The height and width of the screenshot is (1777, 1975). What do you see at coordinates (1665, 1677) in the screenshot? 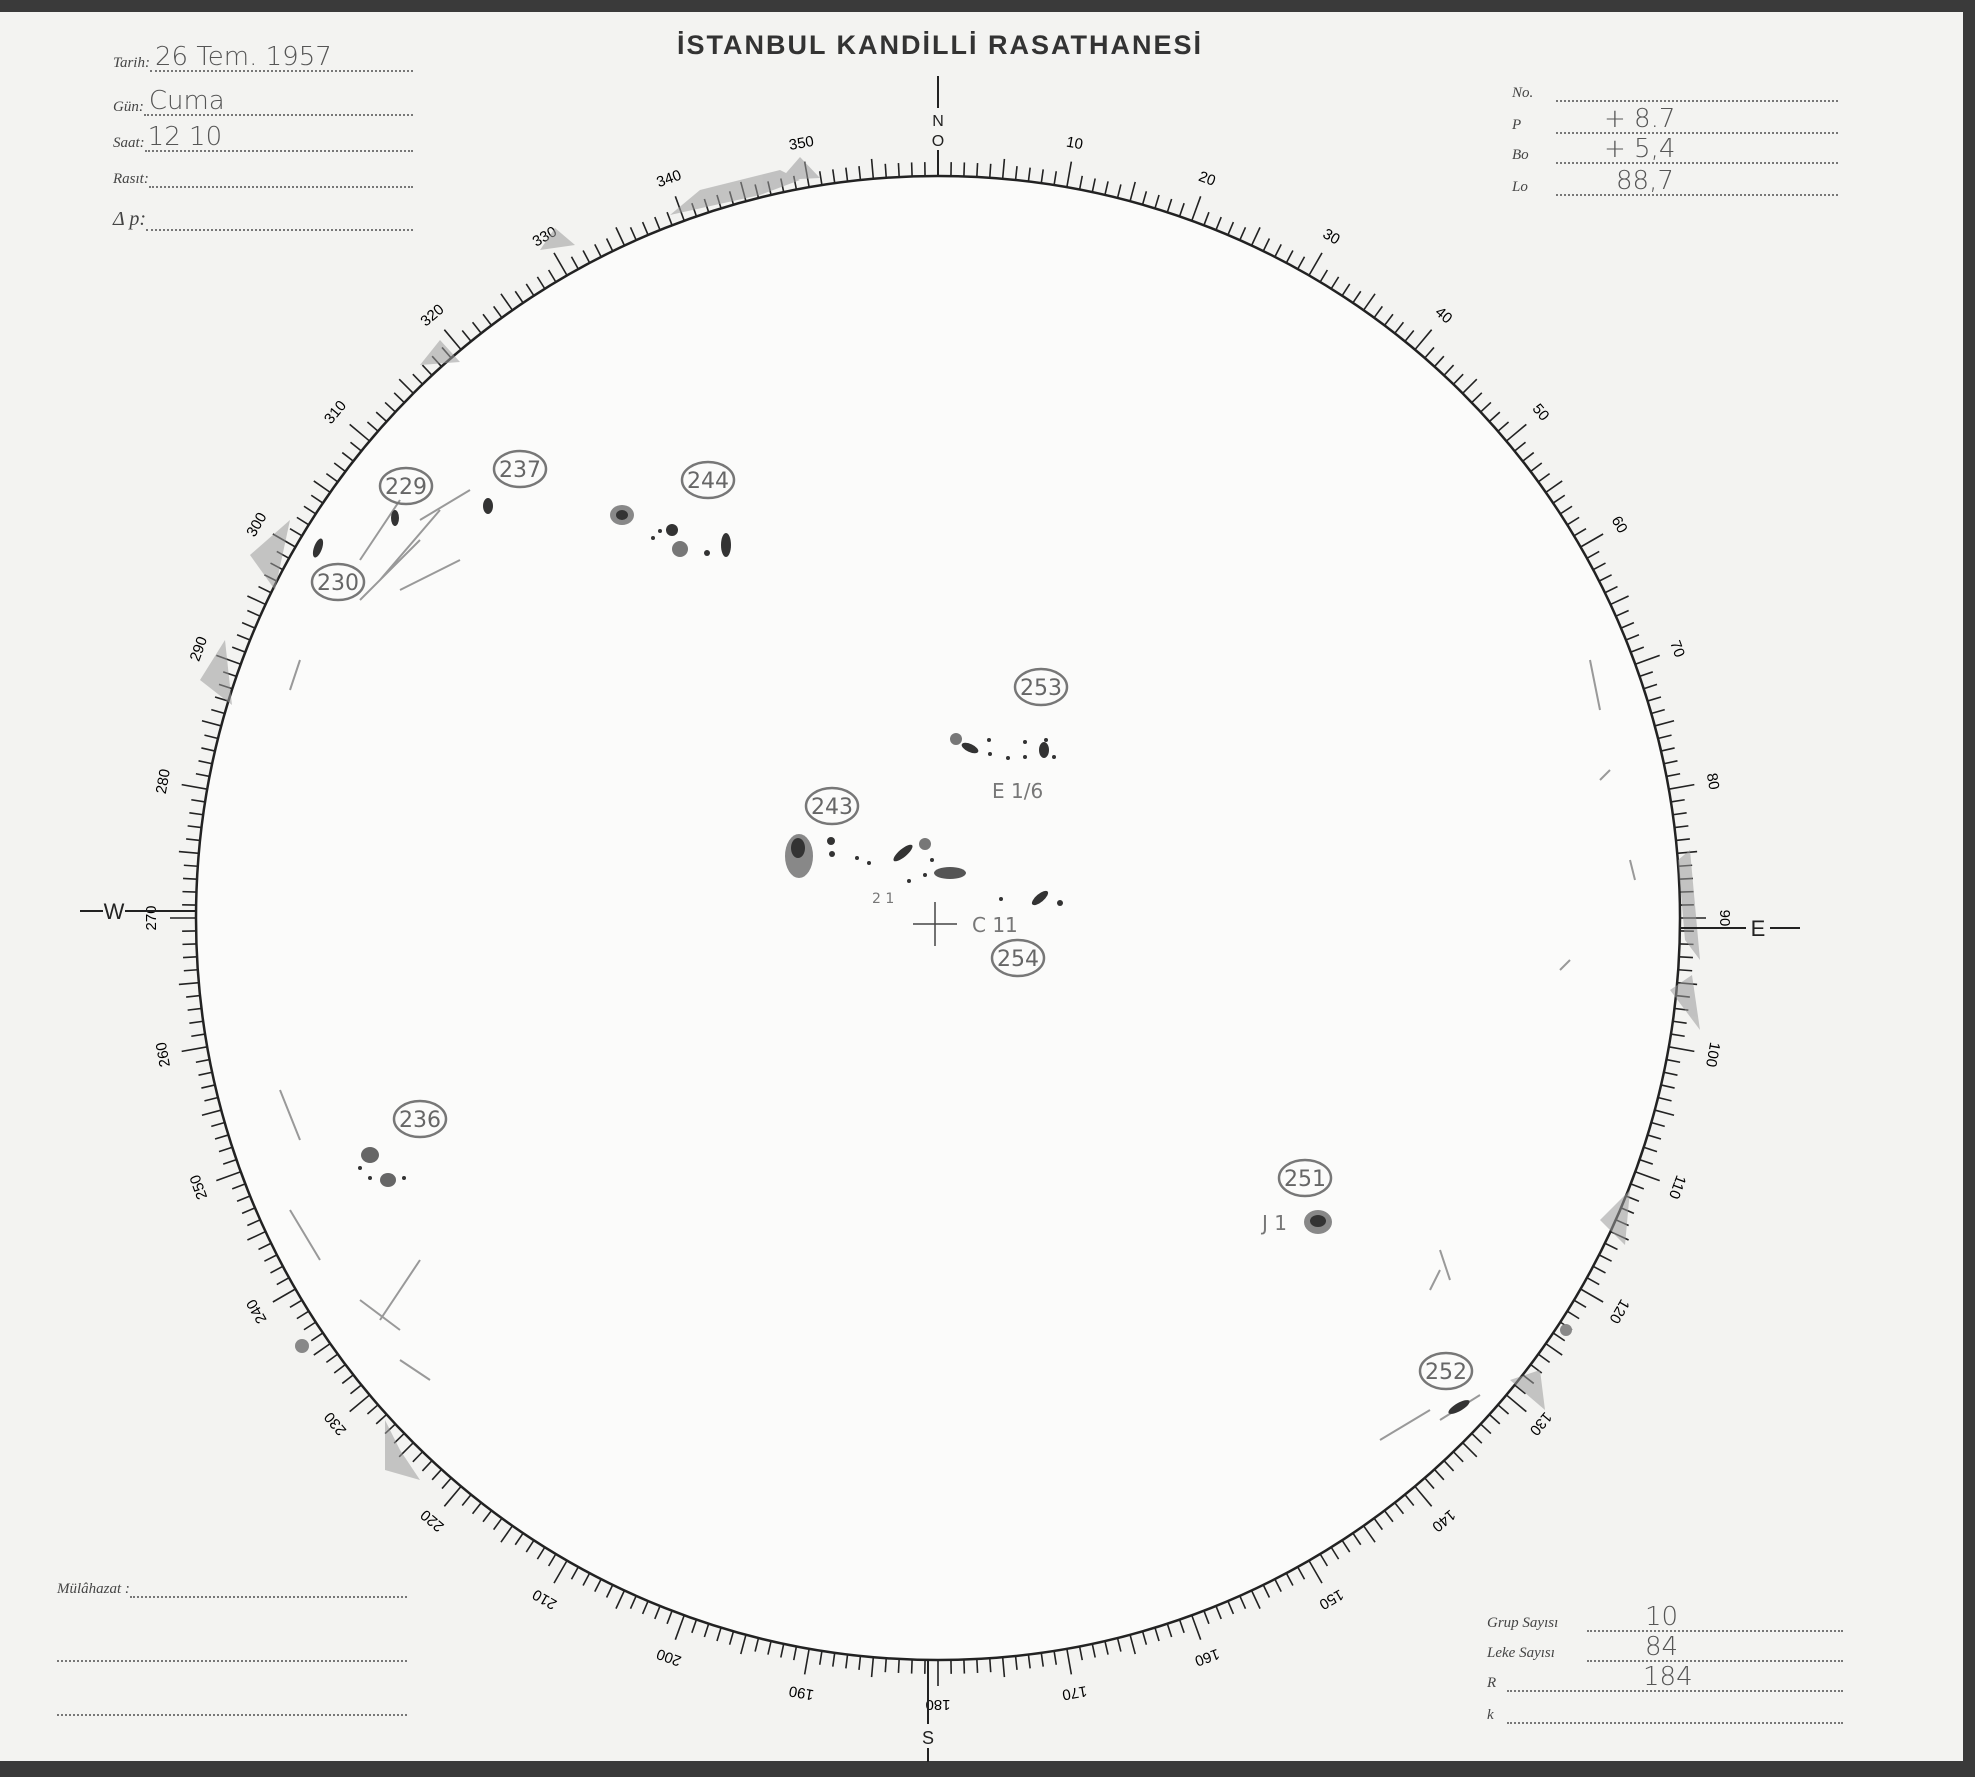
I see `field-r: R 184` at bounding box center [1665, 1677].